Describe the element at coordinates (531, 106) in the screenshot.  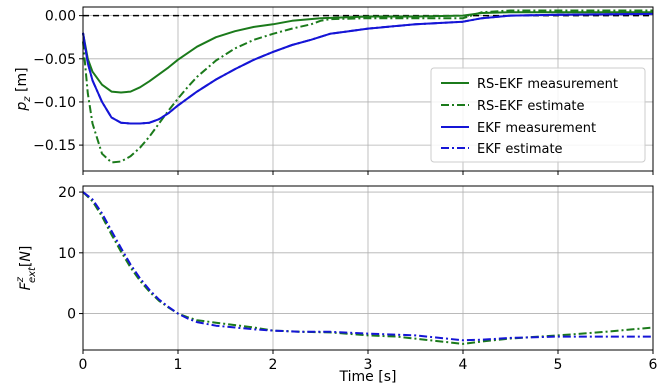
I see `legend-label-rs-ekf-estimate: RS-EKF estimate` at that location.